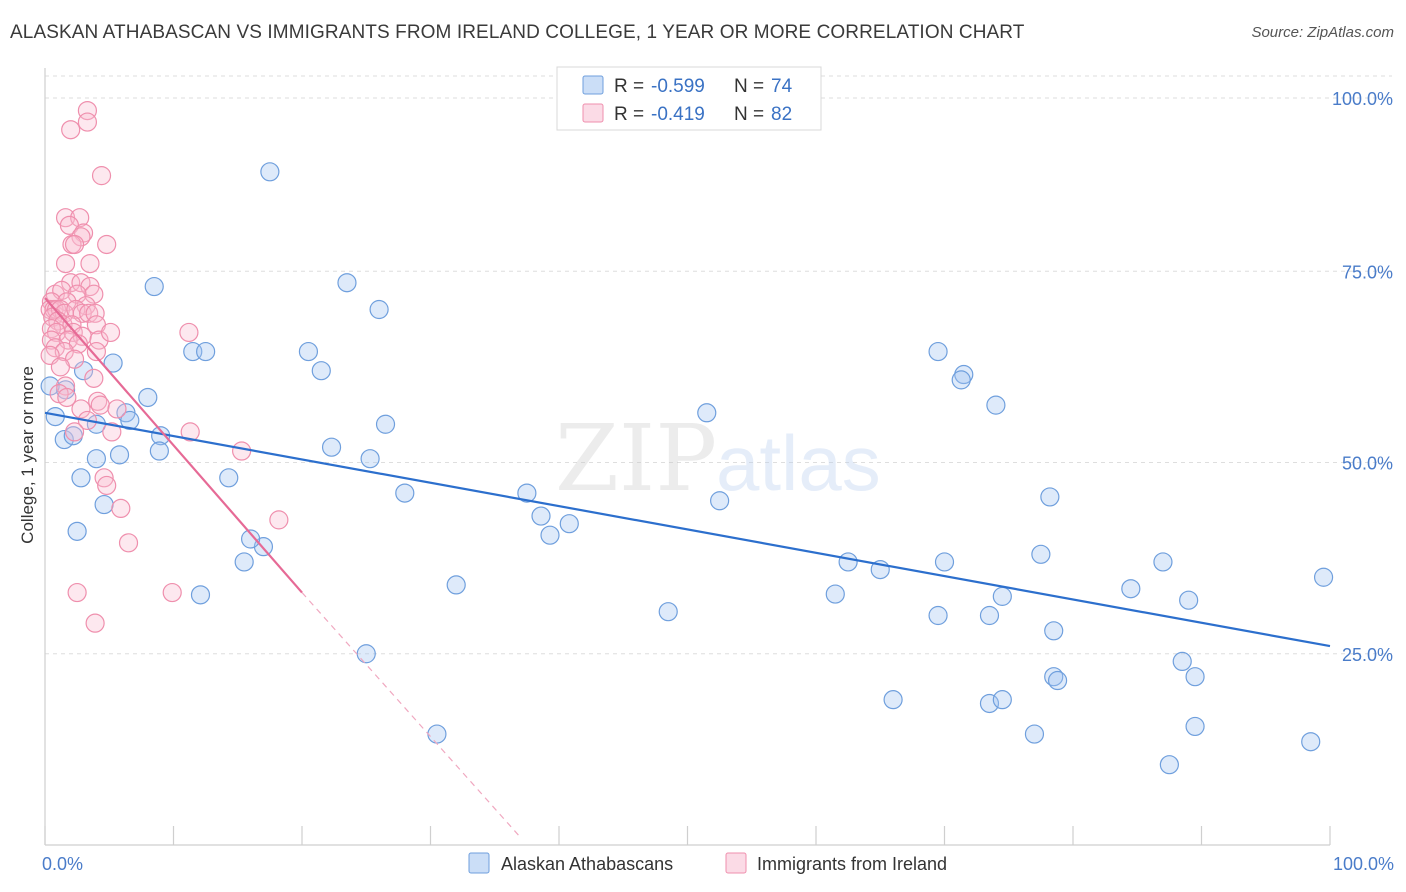 This screenshot has width=1406, height=892. I want to click on watermark-atlas: atlas, so click(798, 463).